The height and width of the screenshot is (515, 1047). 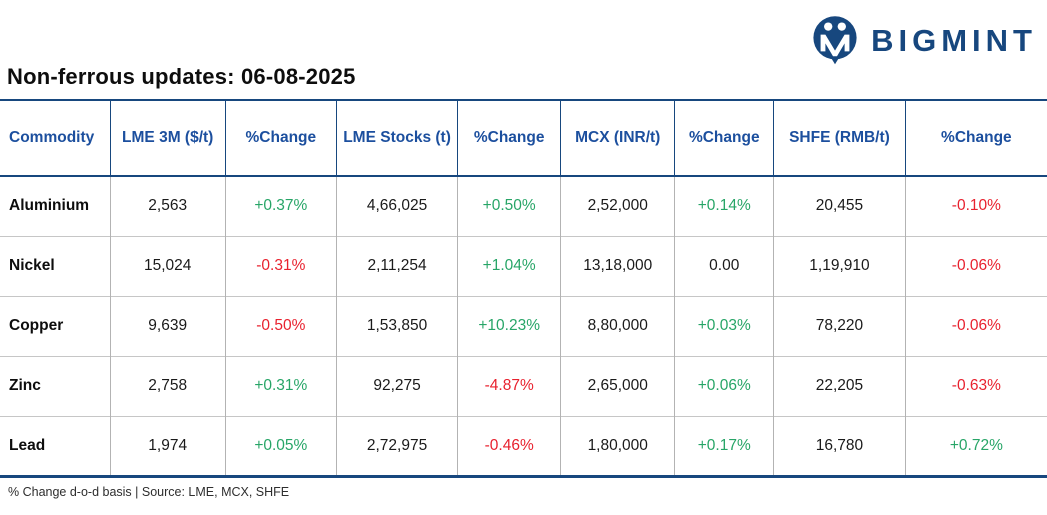 I want to click on change-cell: +0.50%, so click(x=509, y=206).